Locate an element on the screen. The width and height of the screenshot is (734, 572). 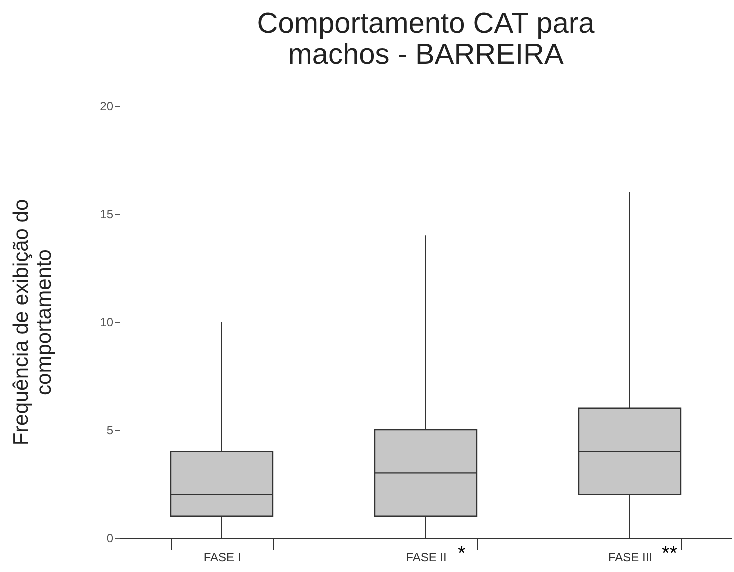
x-tick-label: FASE II is located at coordinates (426, 557).